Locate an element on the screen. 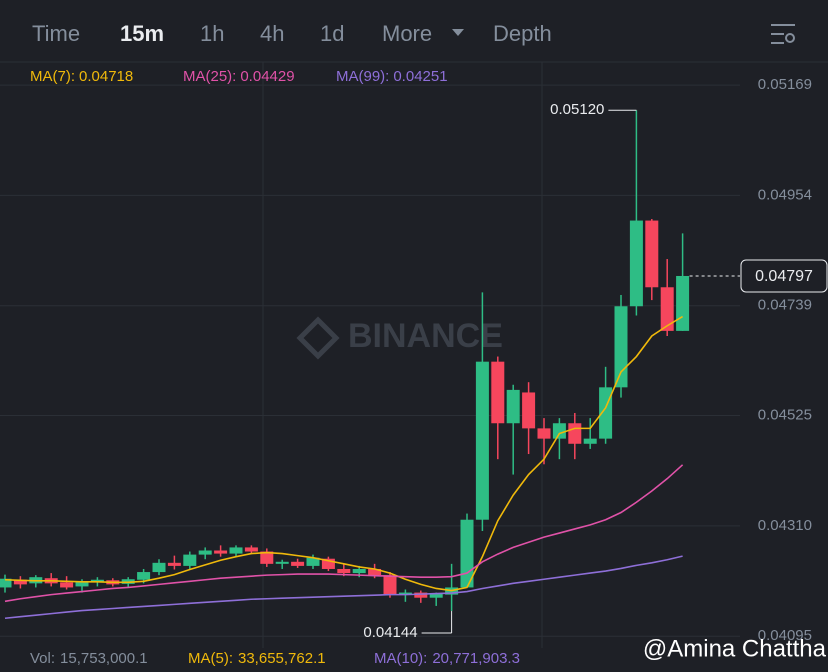 The height and width of the screenshot is (672, 828). ma-line is located at coordinates (343, 587).